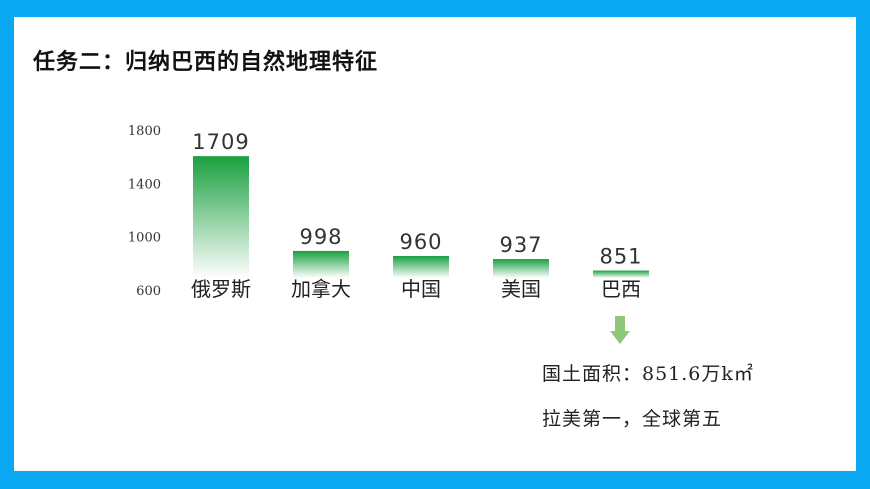 This screenshot has width=870, height=489. Describe the element at coordinates (620, 330) in the screenshot. I see `down-arrow-icon` at that location.